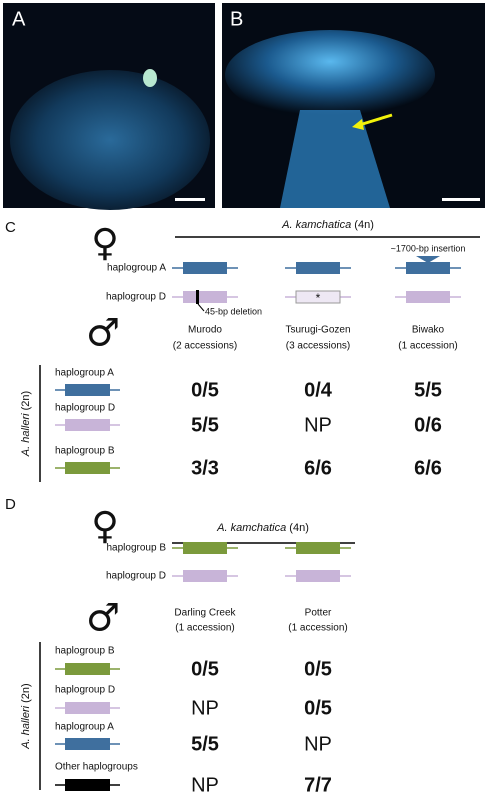 This screenshot has width=488, height=800. Describe the element at coordinates (358, 124) in the screenshot. I see `arrow-head` at that location.